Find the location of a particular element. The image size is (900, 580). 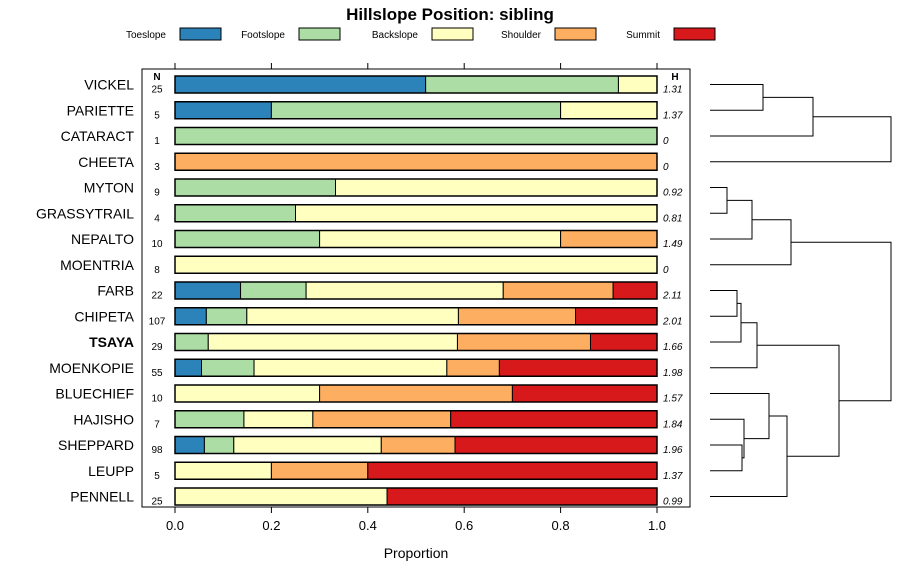

bar-segment-bluechief-shoulder is located at coordinates (416, 393).